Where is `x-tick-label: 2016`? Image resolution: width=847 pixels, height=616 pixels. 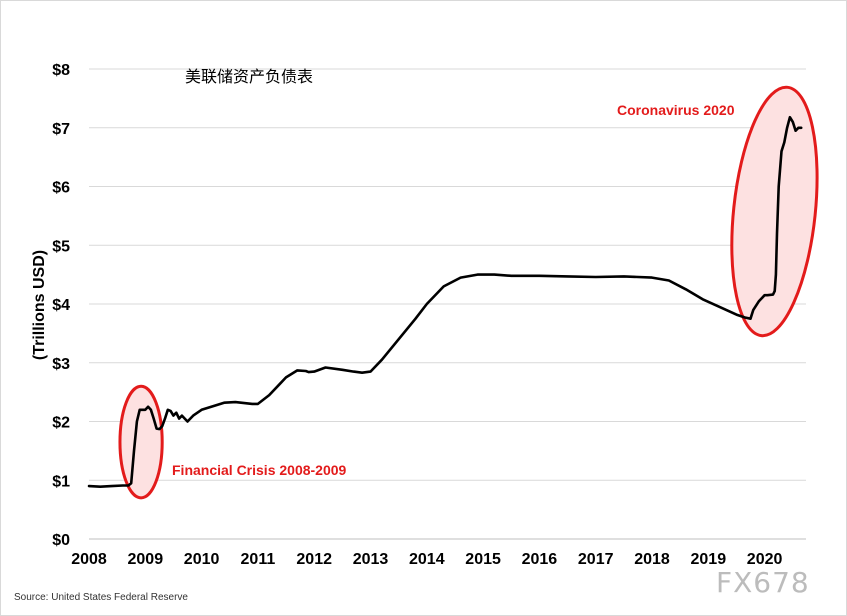
x-tick-label: 2016 is located at coordinates (540, 559).